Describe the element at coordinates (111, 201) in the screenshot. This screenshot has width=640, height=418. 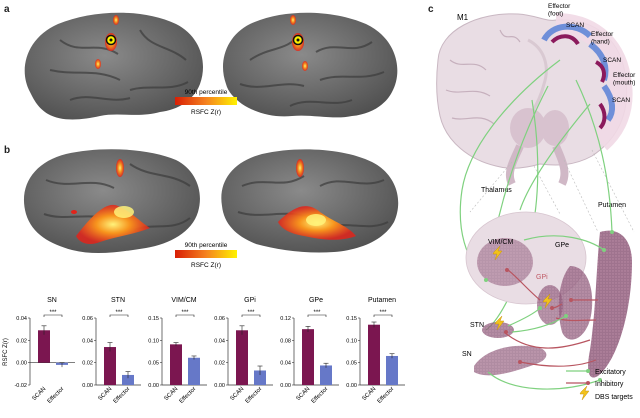
I see `brain-left-lateral-b` at that location.